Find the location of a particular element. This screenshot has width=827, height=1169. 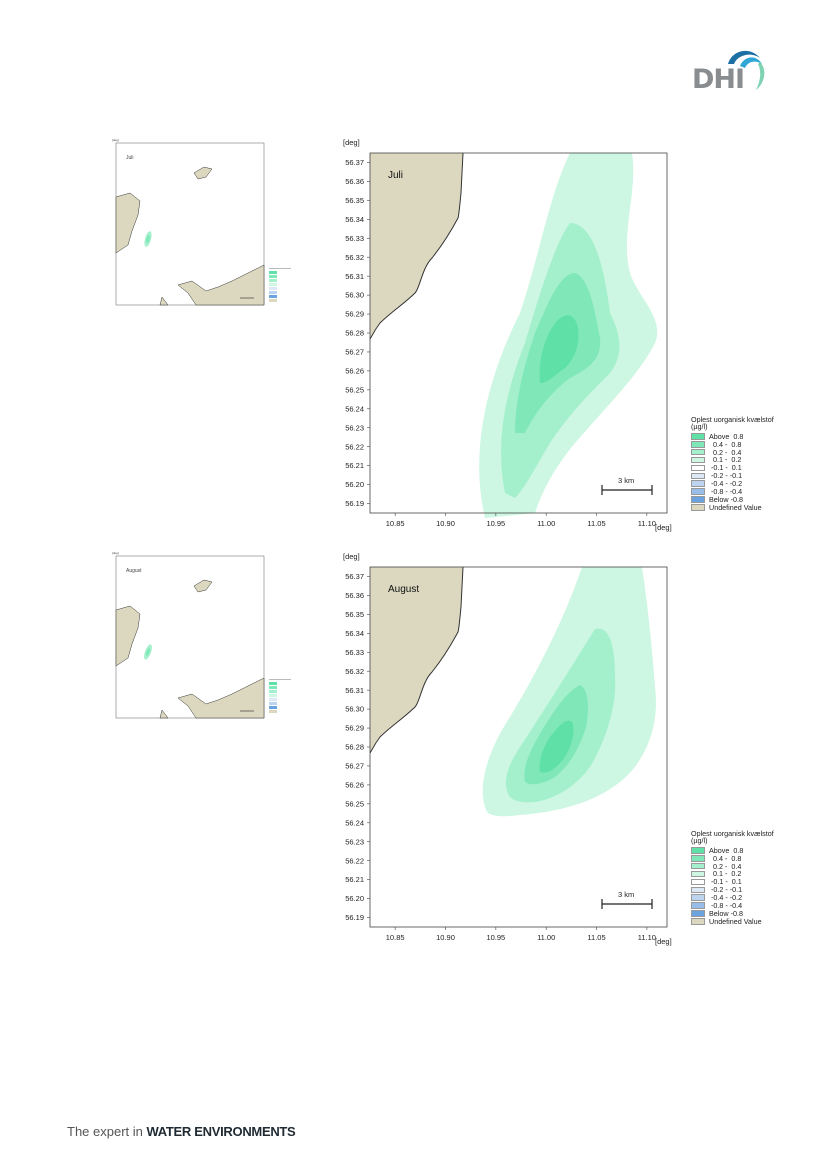

x-tick-label: 10.85 is located at coordinates (395, 937).